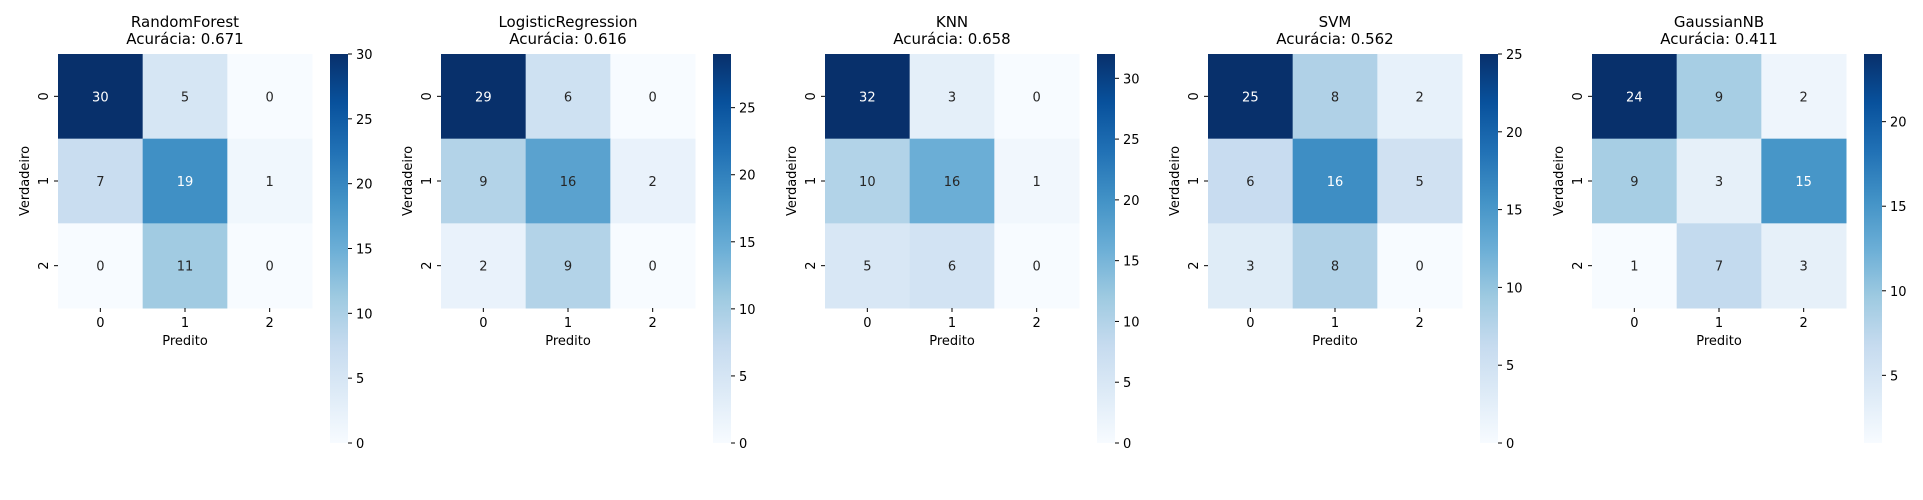 This screenshot has height=500, width=1923. Describe the element at coordinates (951, 39) in the screenshot. I see `panel-subtitle: Acurácia: 0.658` at that location.